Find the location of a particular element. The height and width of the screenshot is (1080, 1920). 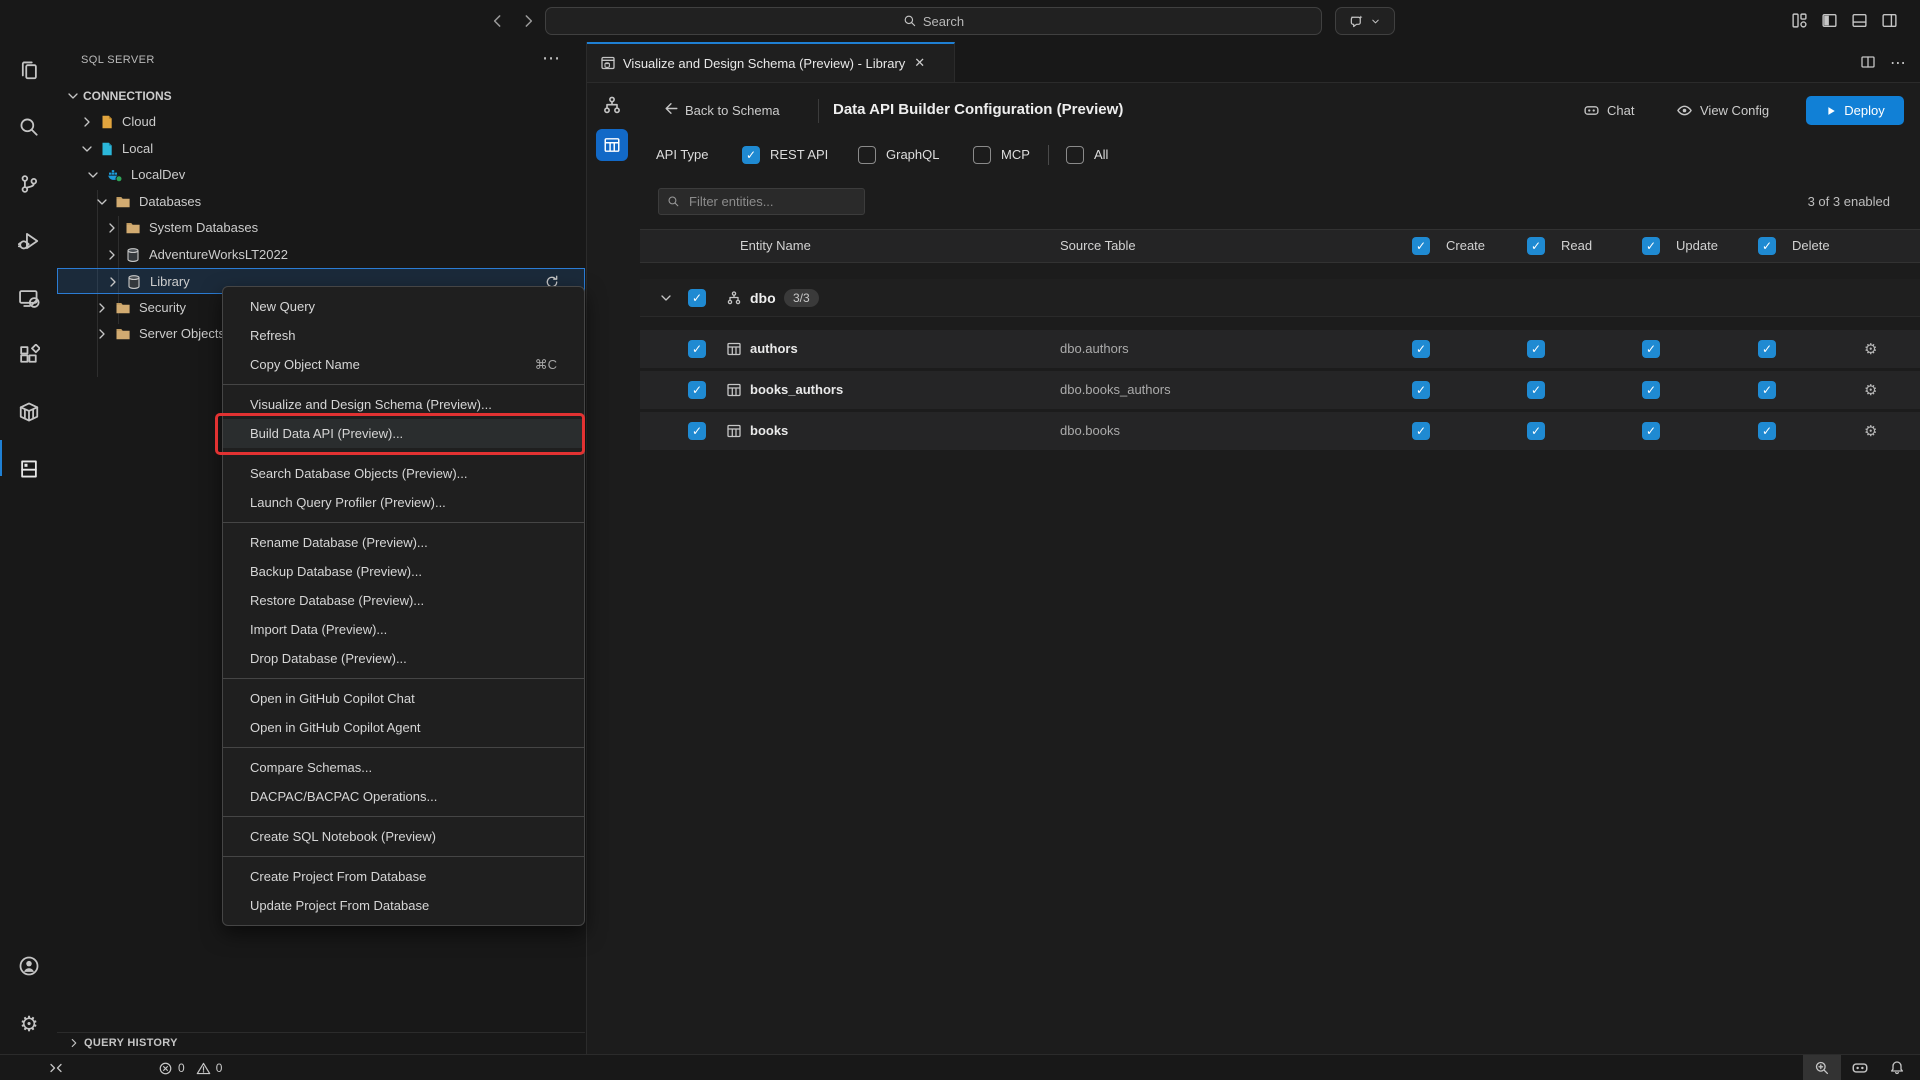

close-tab-icon: ✕ is located at coordinates (920, 63).